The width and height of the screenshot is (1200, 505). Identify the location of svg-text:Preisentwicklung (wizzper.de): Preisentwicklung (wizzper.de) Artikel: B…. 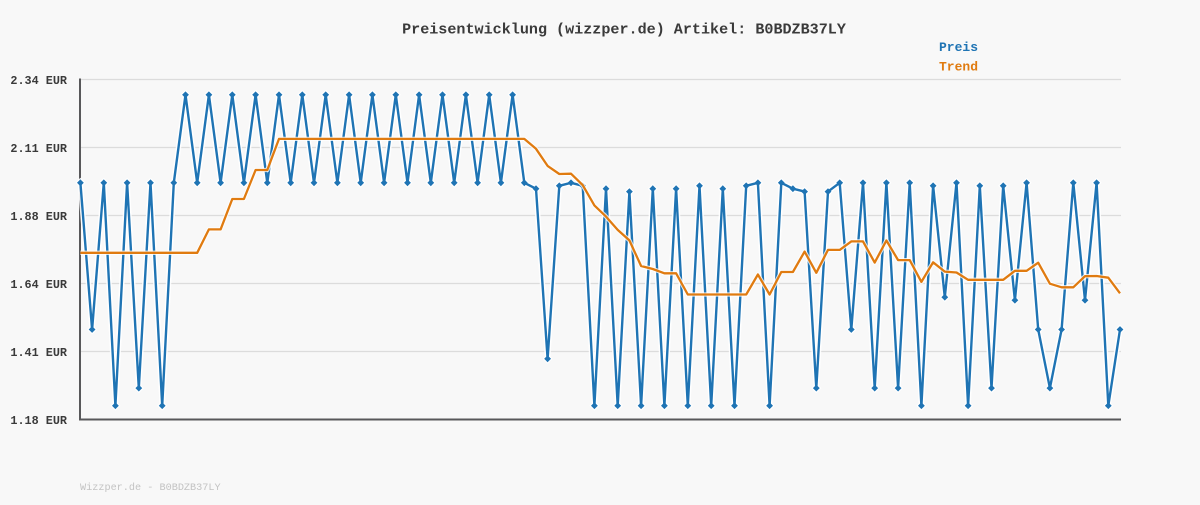
(624, 30).